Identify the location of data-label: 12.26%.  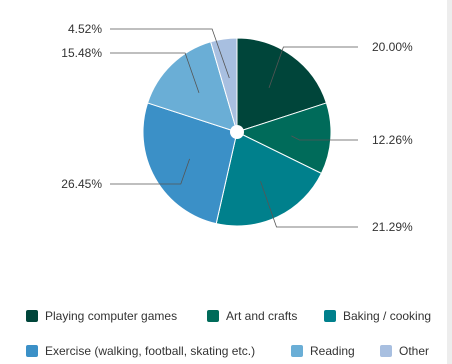
(392, 140).